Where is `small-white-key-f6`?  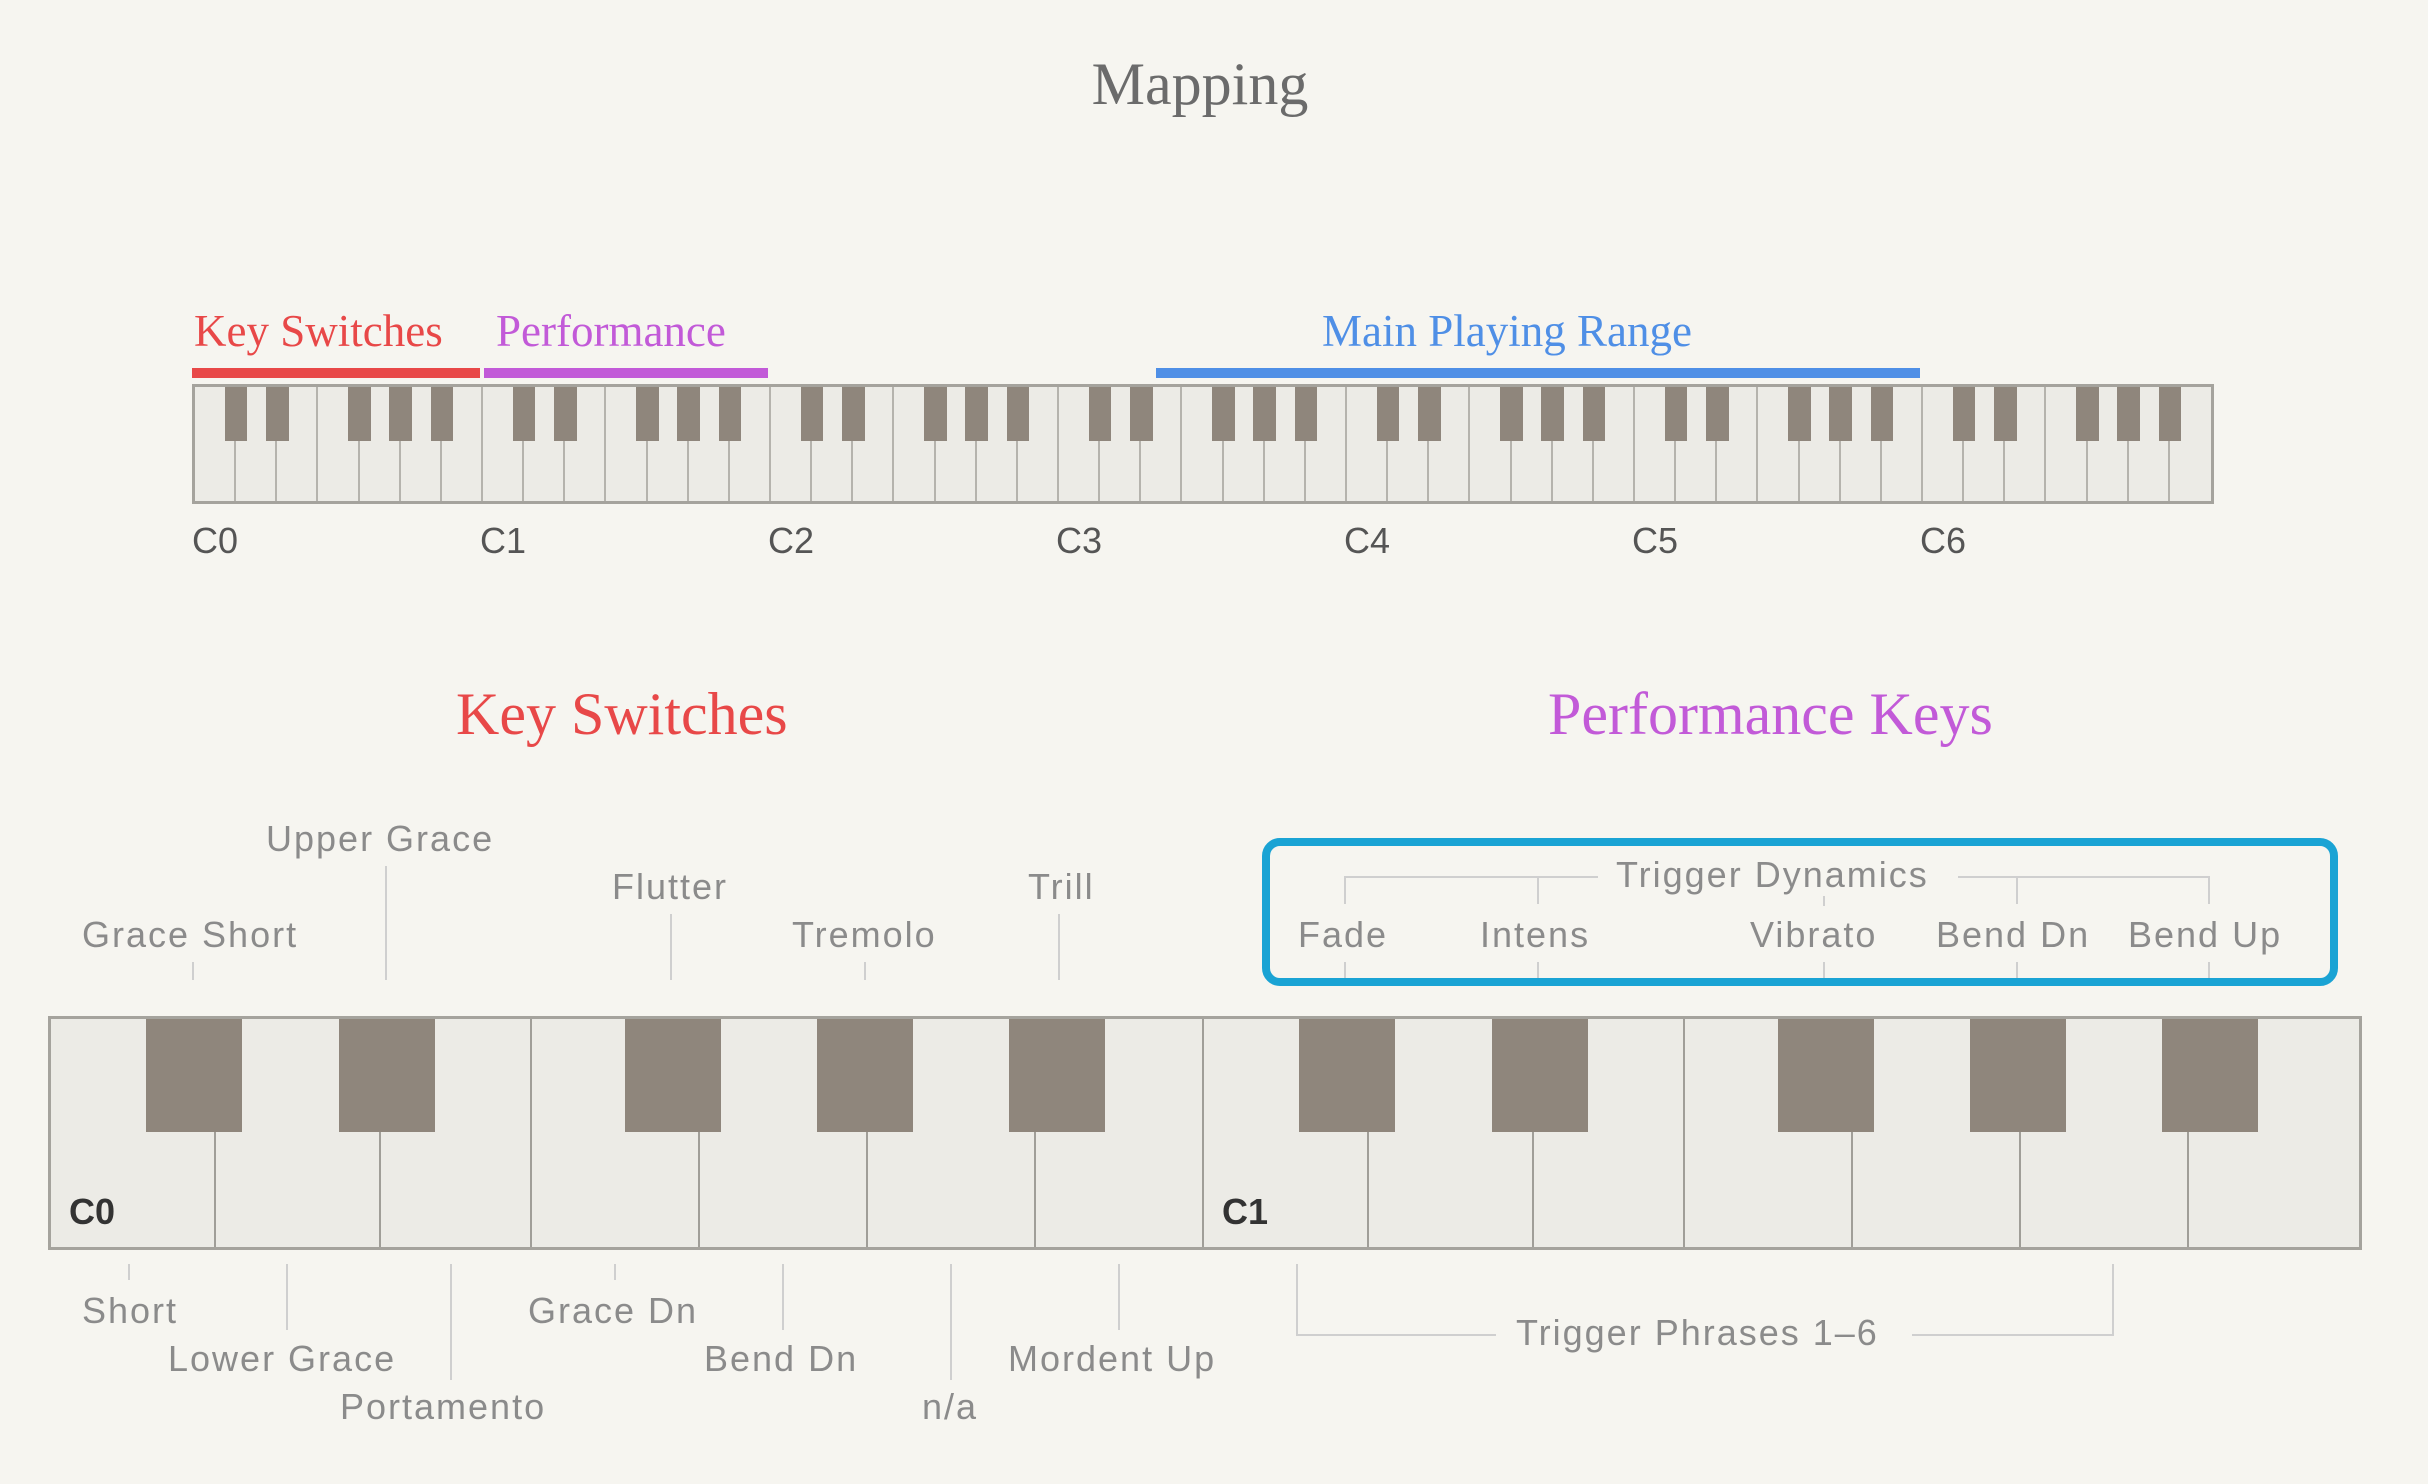
small-white-key-f6 is located at coordinates (2067, 444).